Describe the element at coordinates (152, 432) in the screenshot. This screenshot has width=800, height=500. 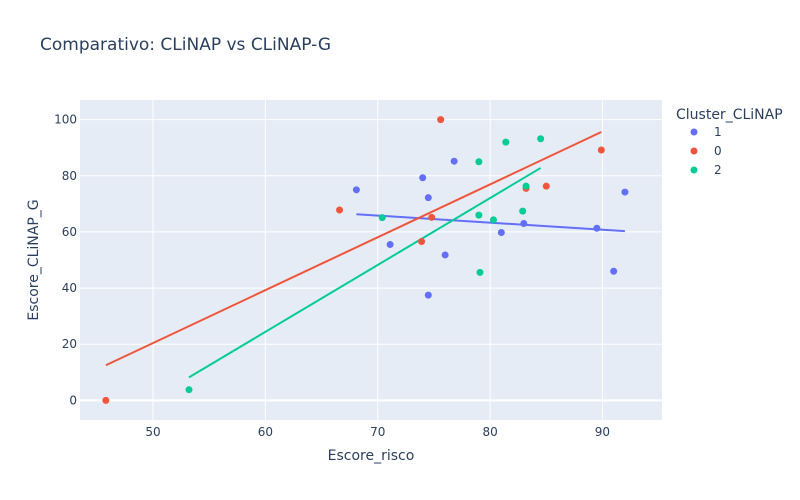
I see `x-tick-label: 50` at that location.